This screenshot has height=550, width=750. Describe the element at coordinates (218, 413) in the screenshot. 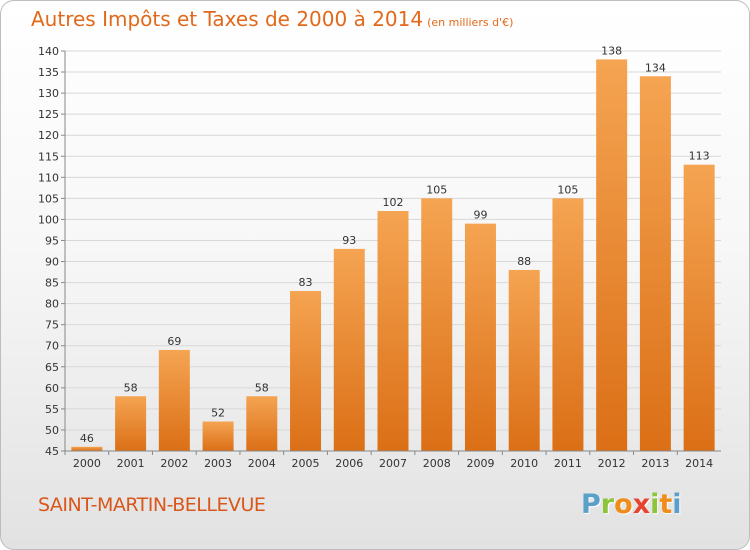

I see `value-label: 52` at that location.